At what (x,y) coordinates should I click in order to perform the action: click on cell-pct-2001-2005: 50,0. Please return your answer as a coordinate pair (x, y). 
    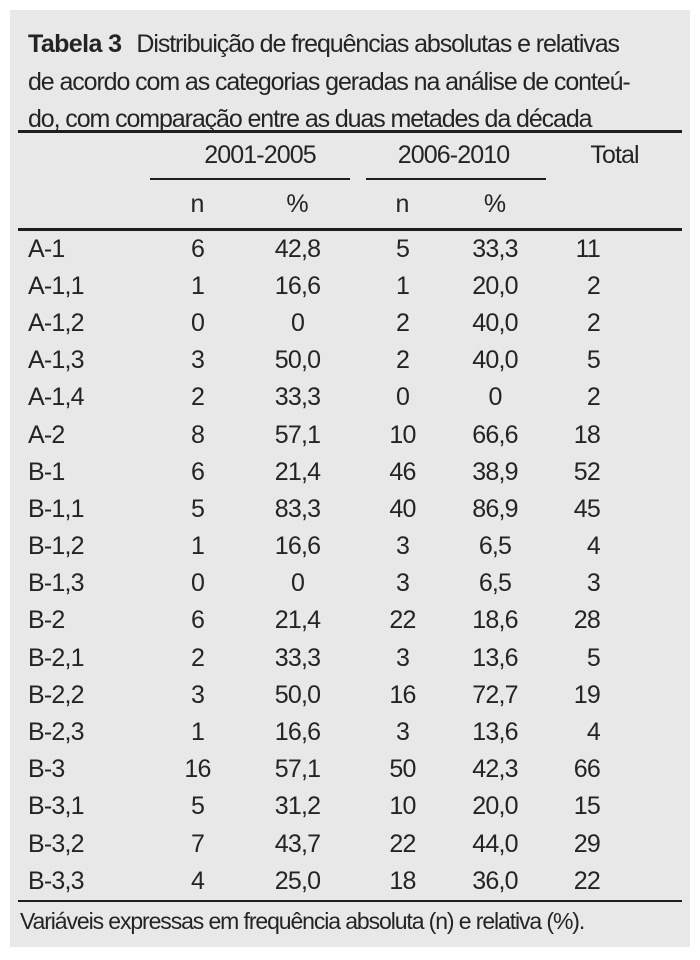
    Looking at the image, I should click on (297, 360).